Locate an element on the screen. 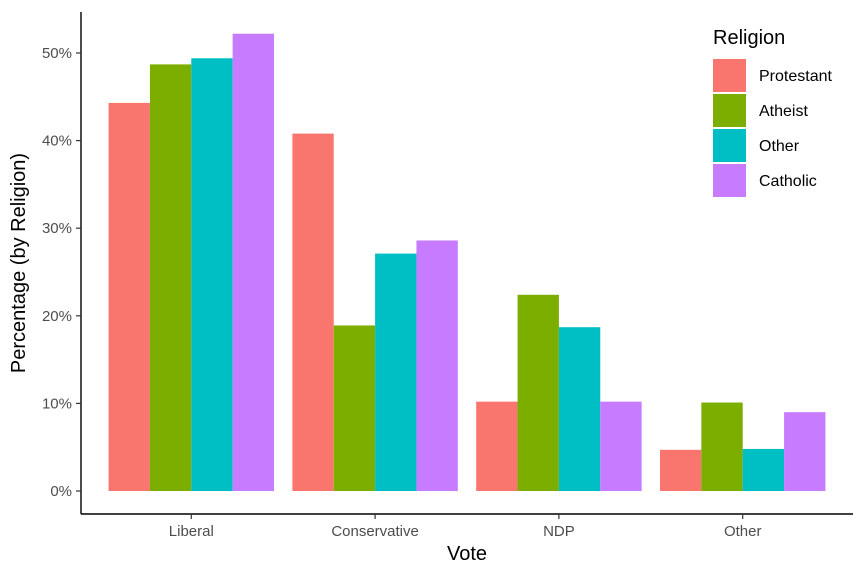  y-tick-label: 40% is located at coordinates (57, 141).